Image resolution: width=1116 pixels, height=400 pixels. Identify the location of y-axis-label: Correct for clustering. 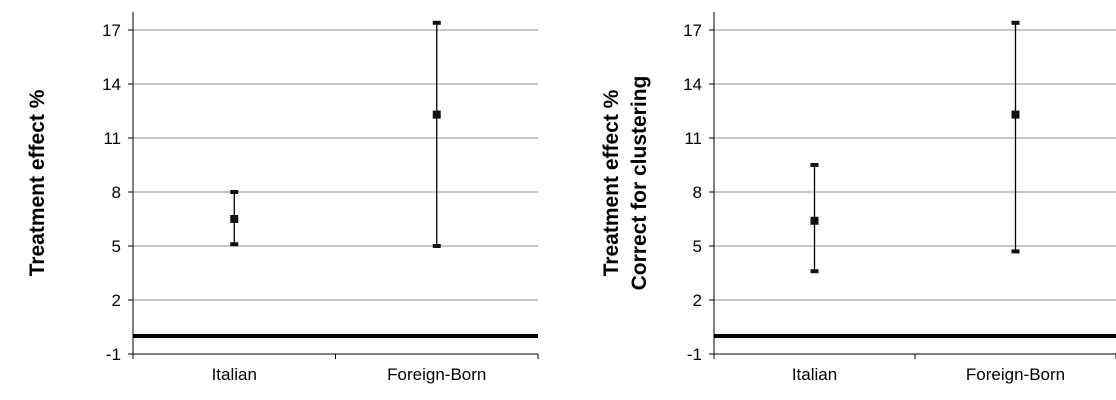
(639, 183).